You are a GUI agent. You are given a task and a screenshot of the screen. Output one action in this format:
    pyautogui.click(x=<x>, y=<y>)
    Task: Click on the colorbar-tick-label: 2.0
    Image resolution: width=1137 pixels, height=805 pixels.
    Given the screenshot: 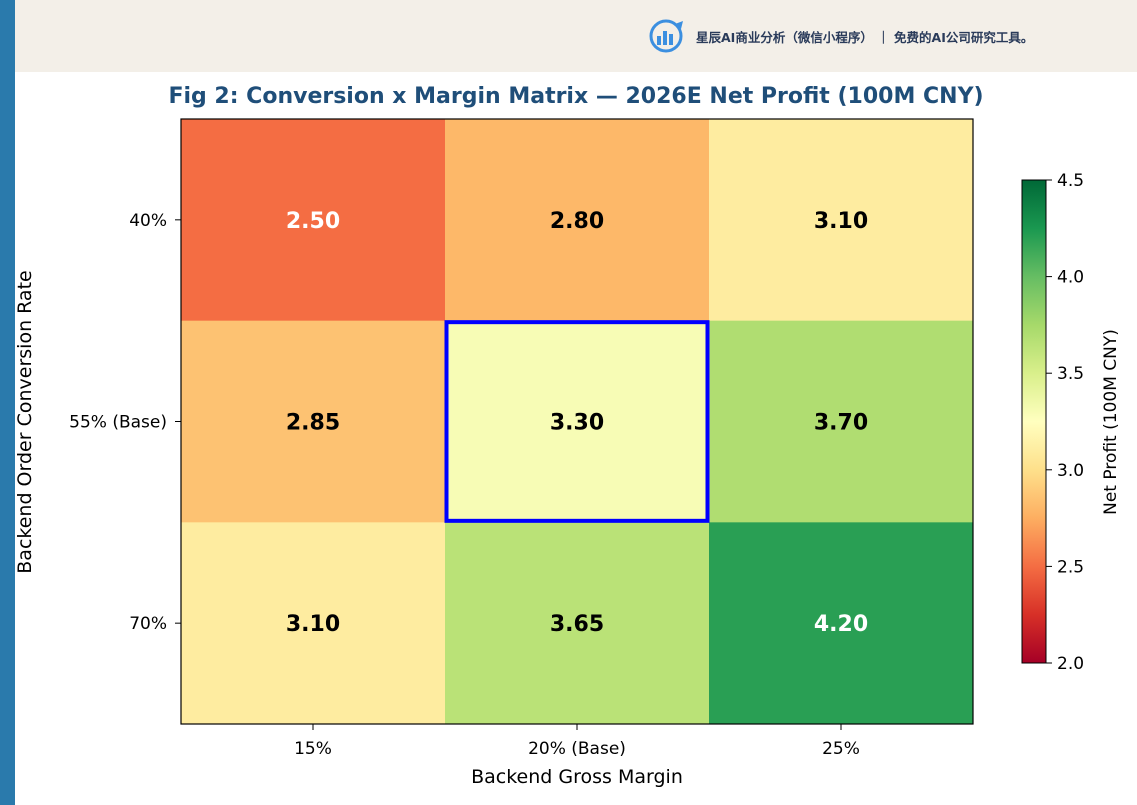 What is the action you would take?
    pyautogui.click(x=1070, y=664)
    